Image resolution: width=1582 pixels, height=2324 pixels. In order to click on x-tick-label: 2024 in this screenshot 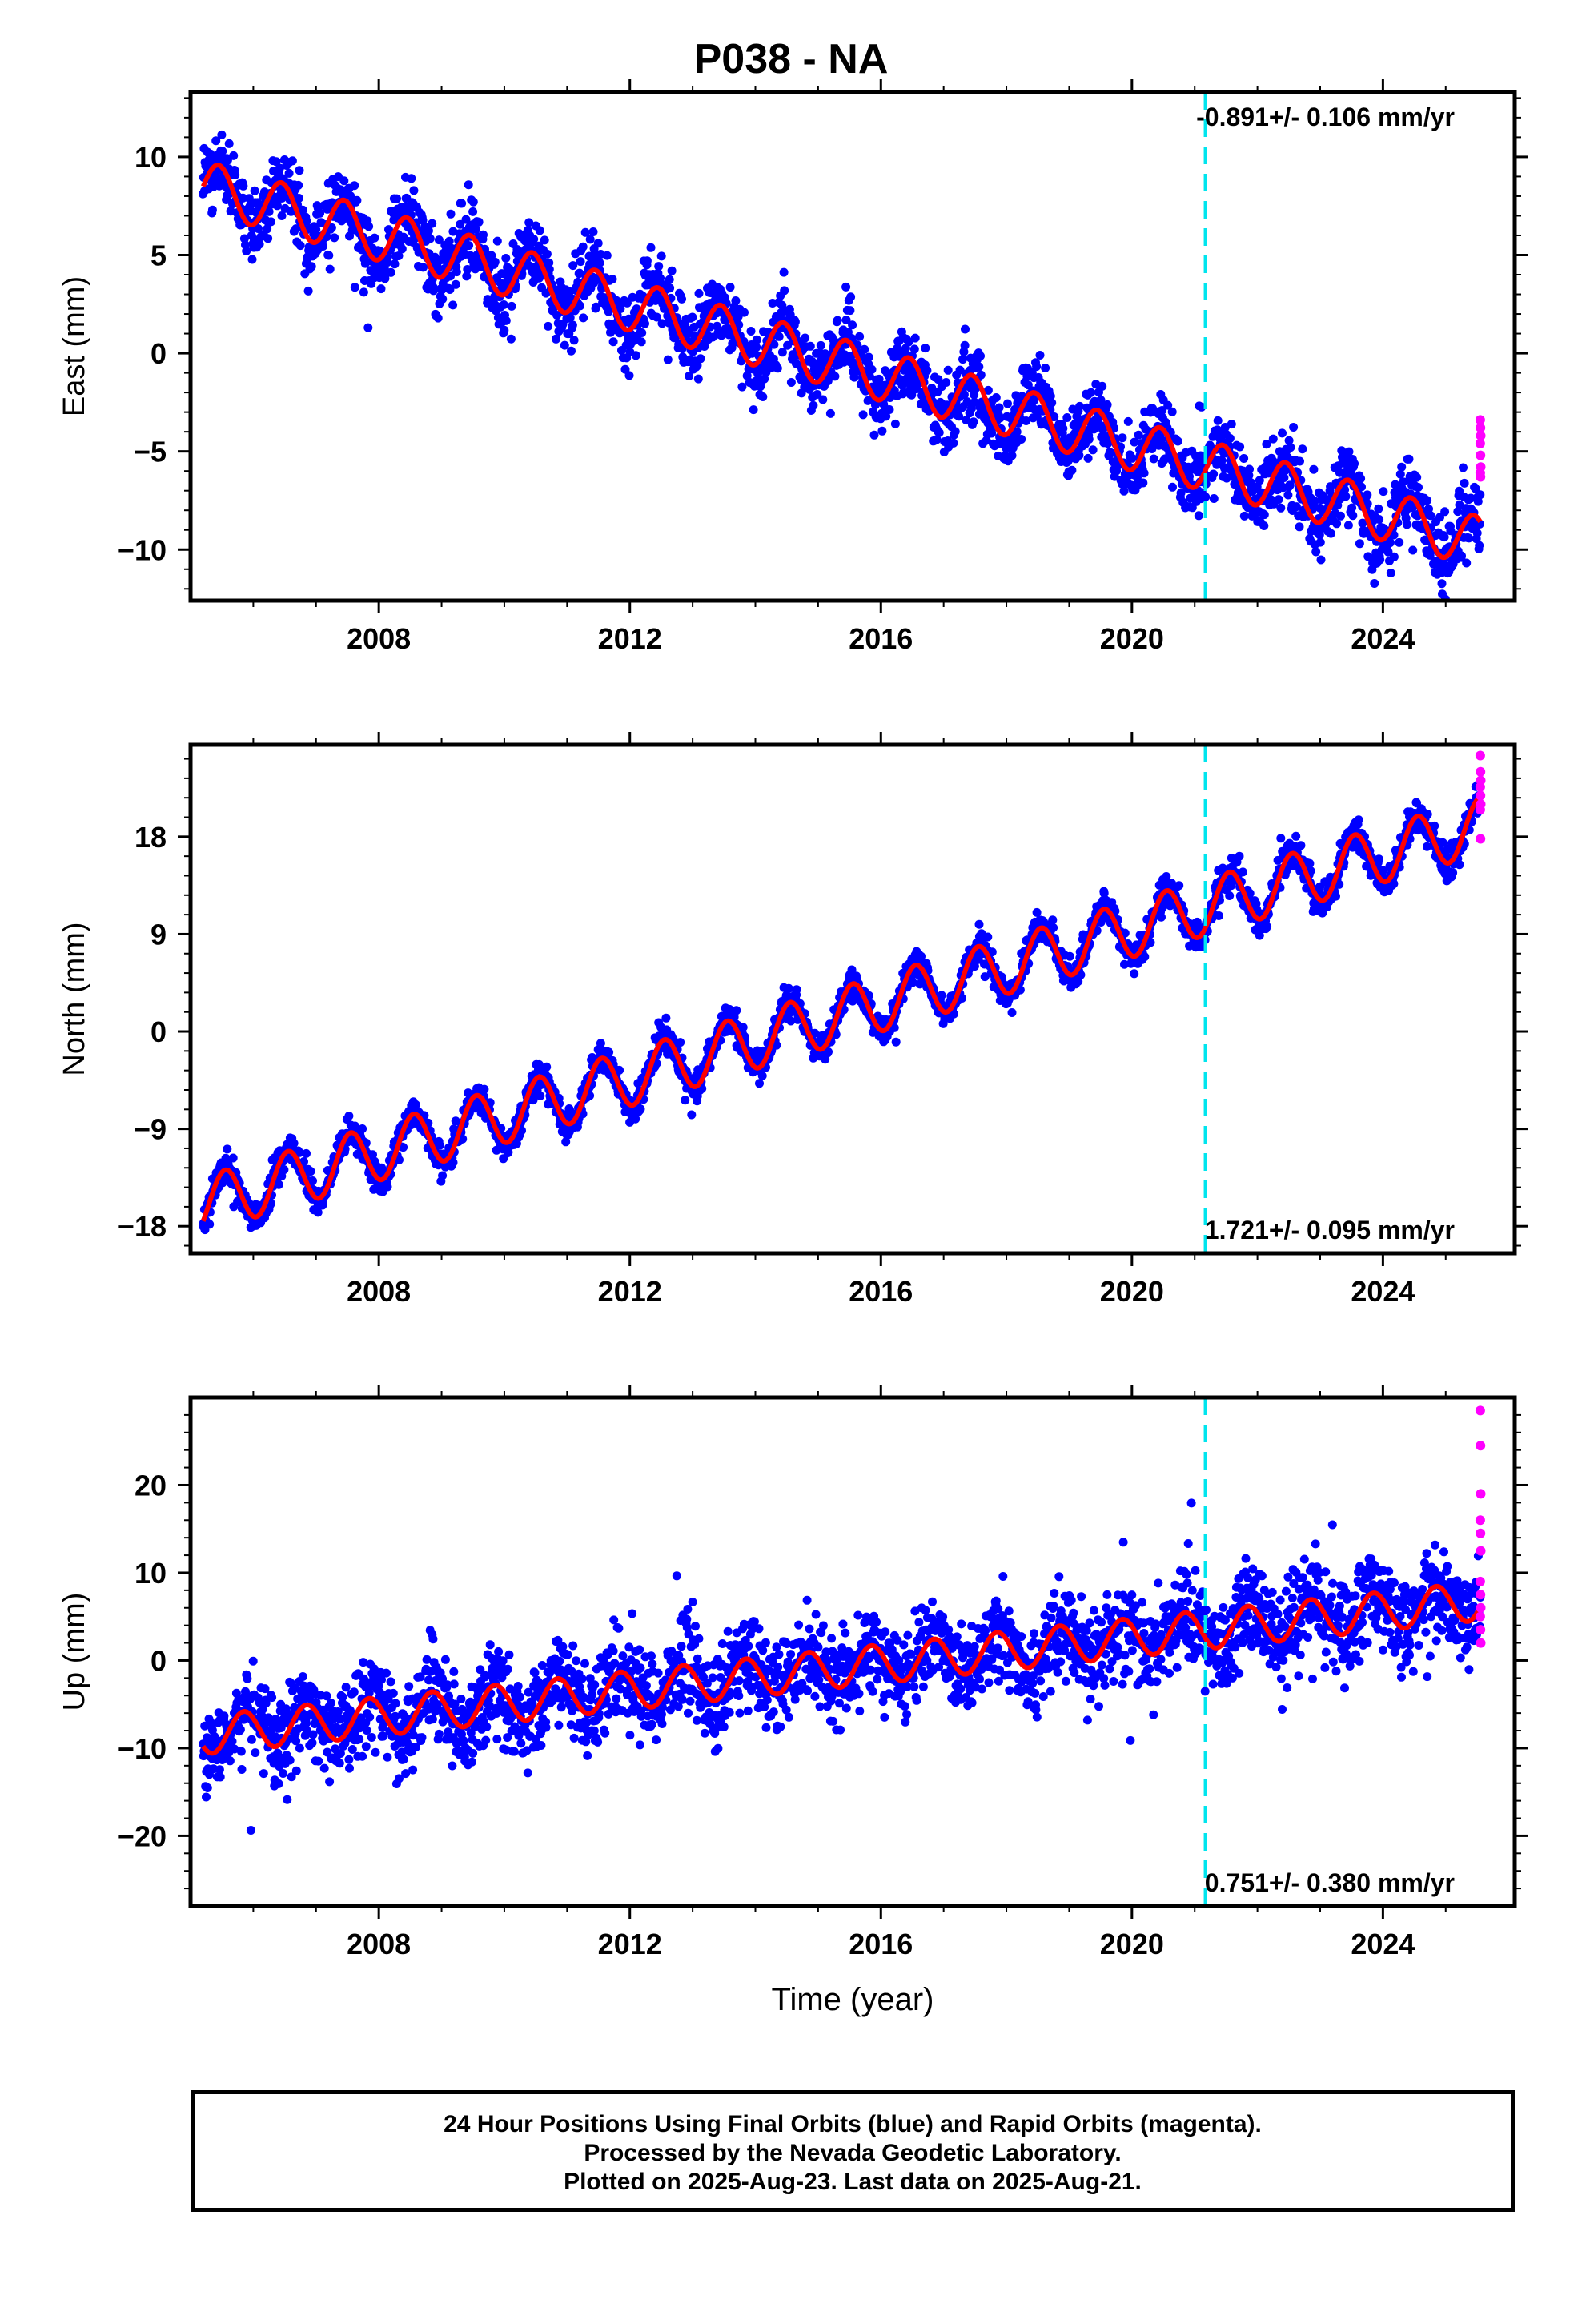, I will do `click(1383, 638)`.